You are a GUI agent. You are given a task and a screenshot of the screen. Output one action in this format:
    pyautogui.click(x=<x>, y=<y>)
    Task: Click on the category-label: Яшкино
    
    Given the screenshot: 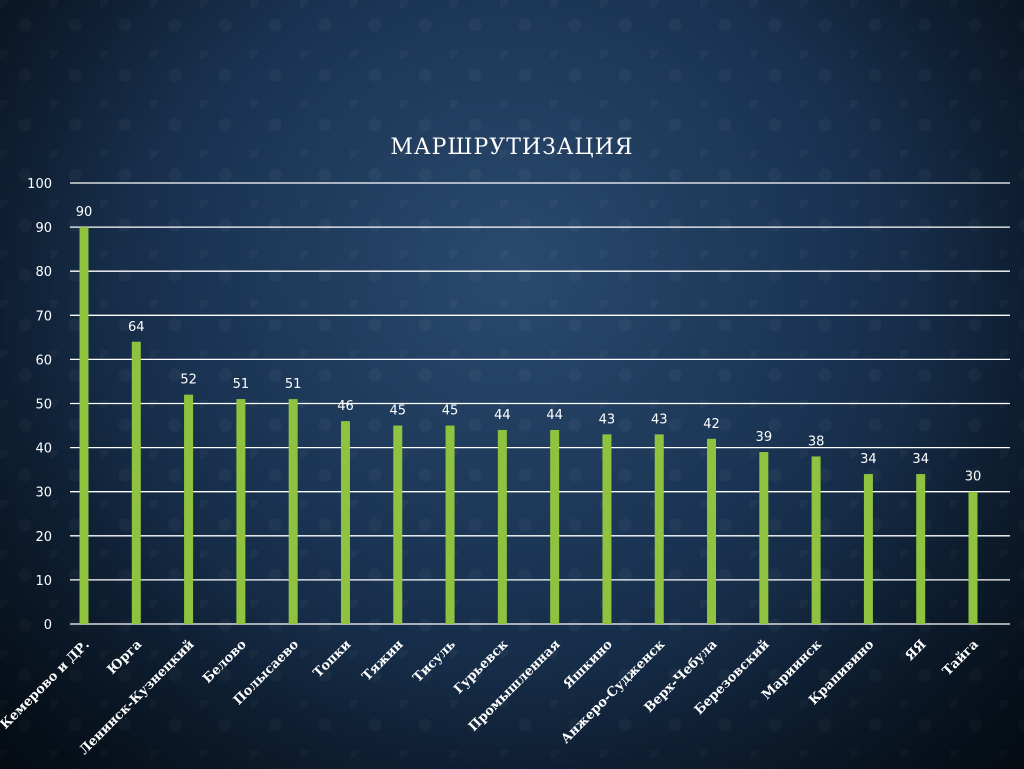 What is the action you would take?
    pyautogui.click(x=588, y=664)
    